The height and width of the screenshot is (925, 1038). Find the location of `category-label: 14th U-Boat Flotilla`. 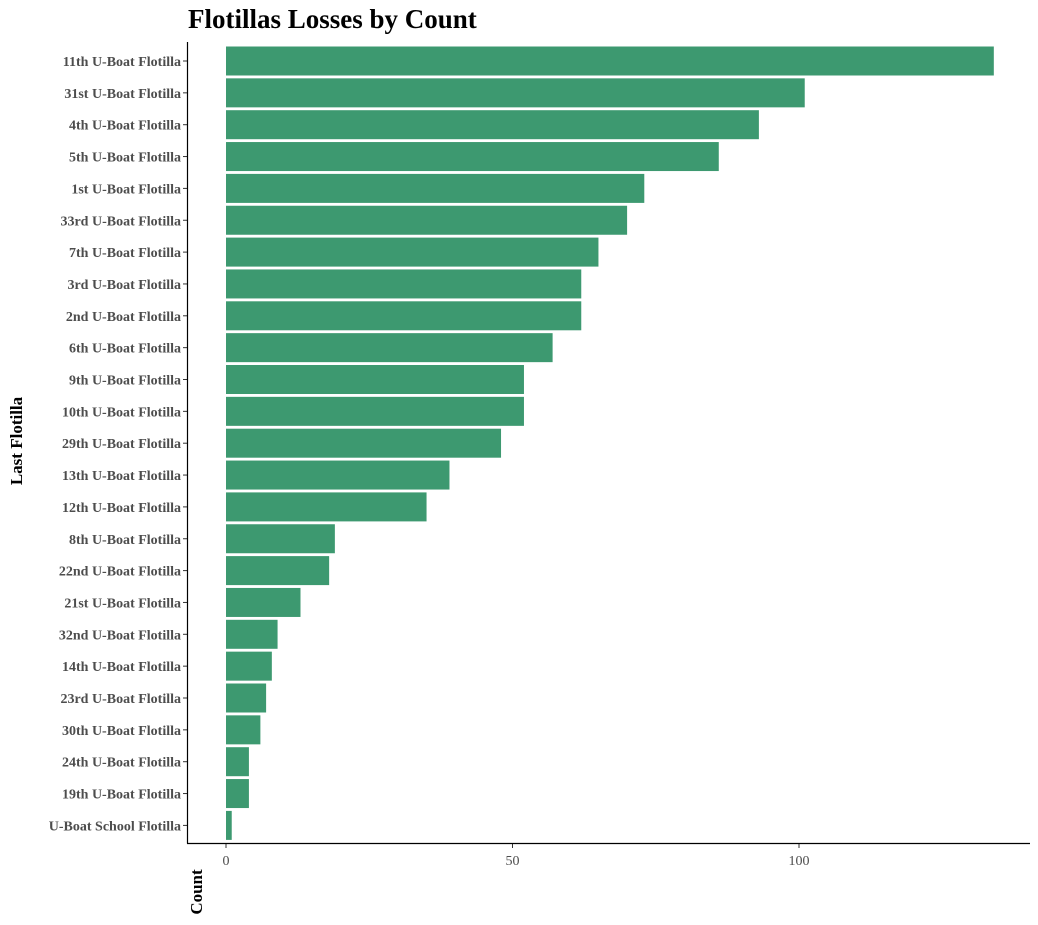

category-label: 14th U-Boat Flotilla is located at coordinates (121, 667).